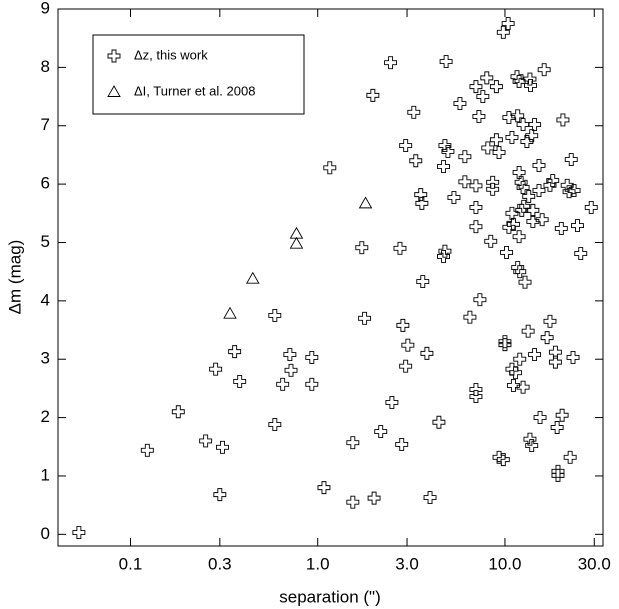 The width and height of the screenshot is (619, 609). I want to click on y-tick-label: 5, so click(45, 241).